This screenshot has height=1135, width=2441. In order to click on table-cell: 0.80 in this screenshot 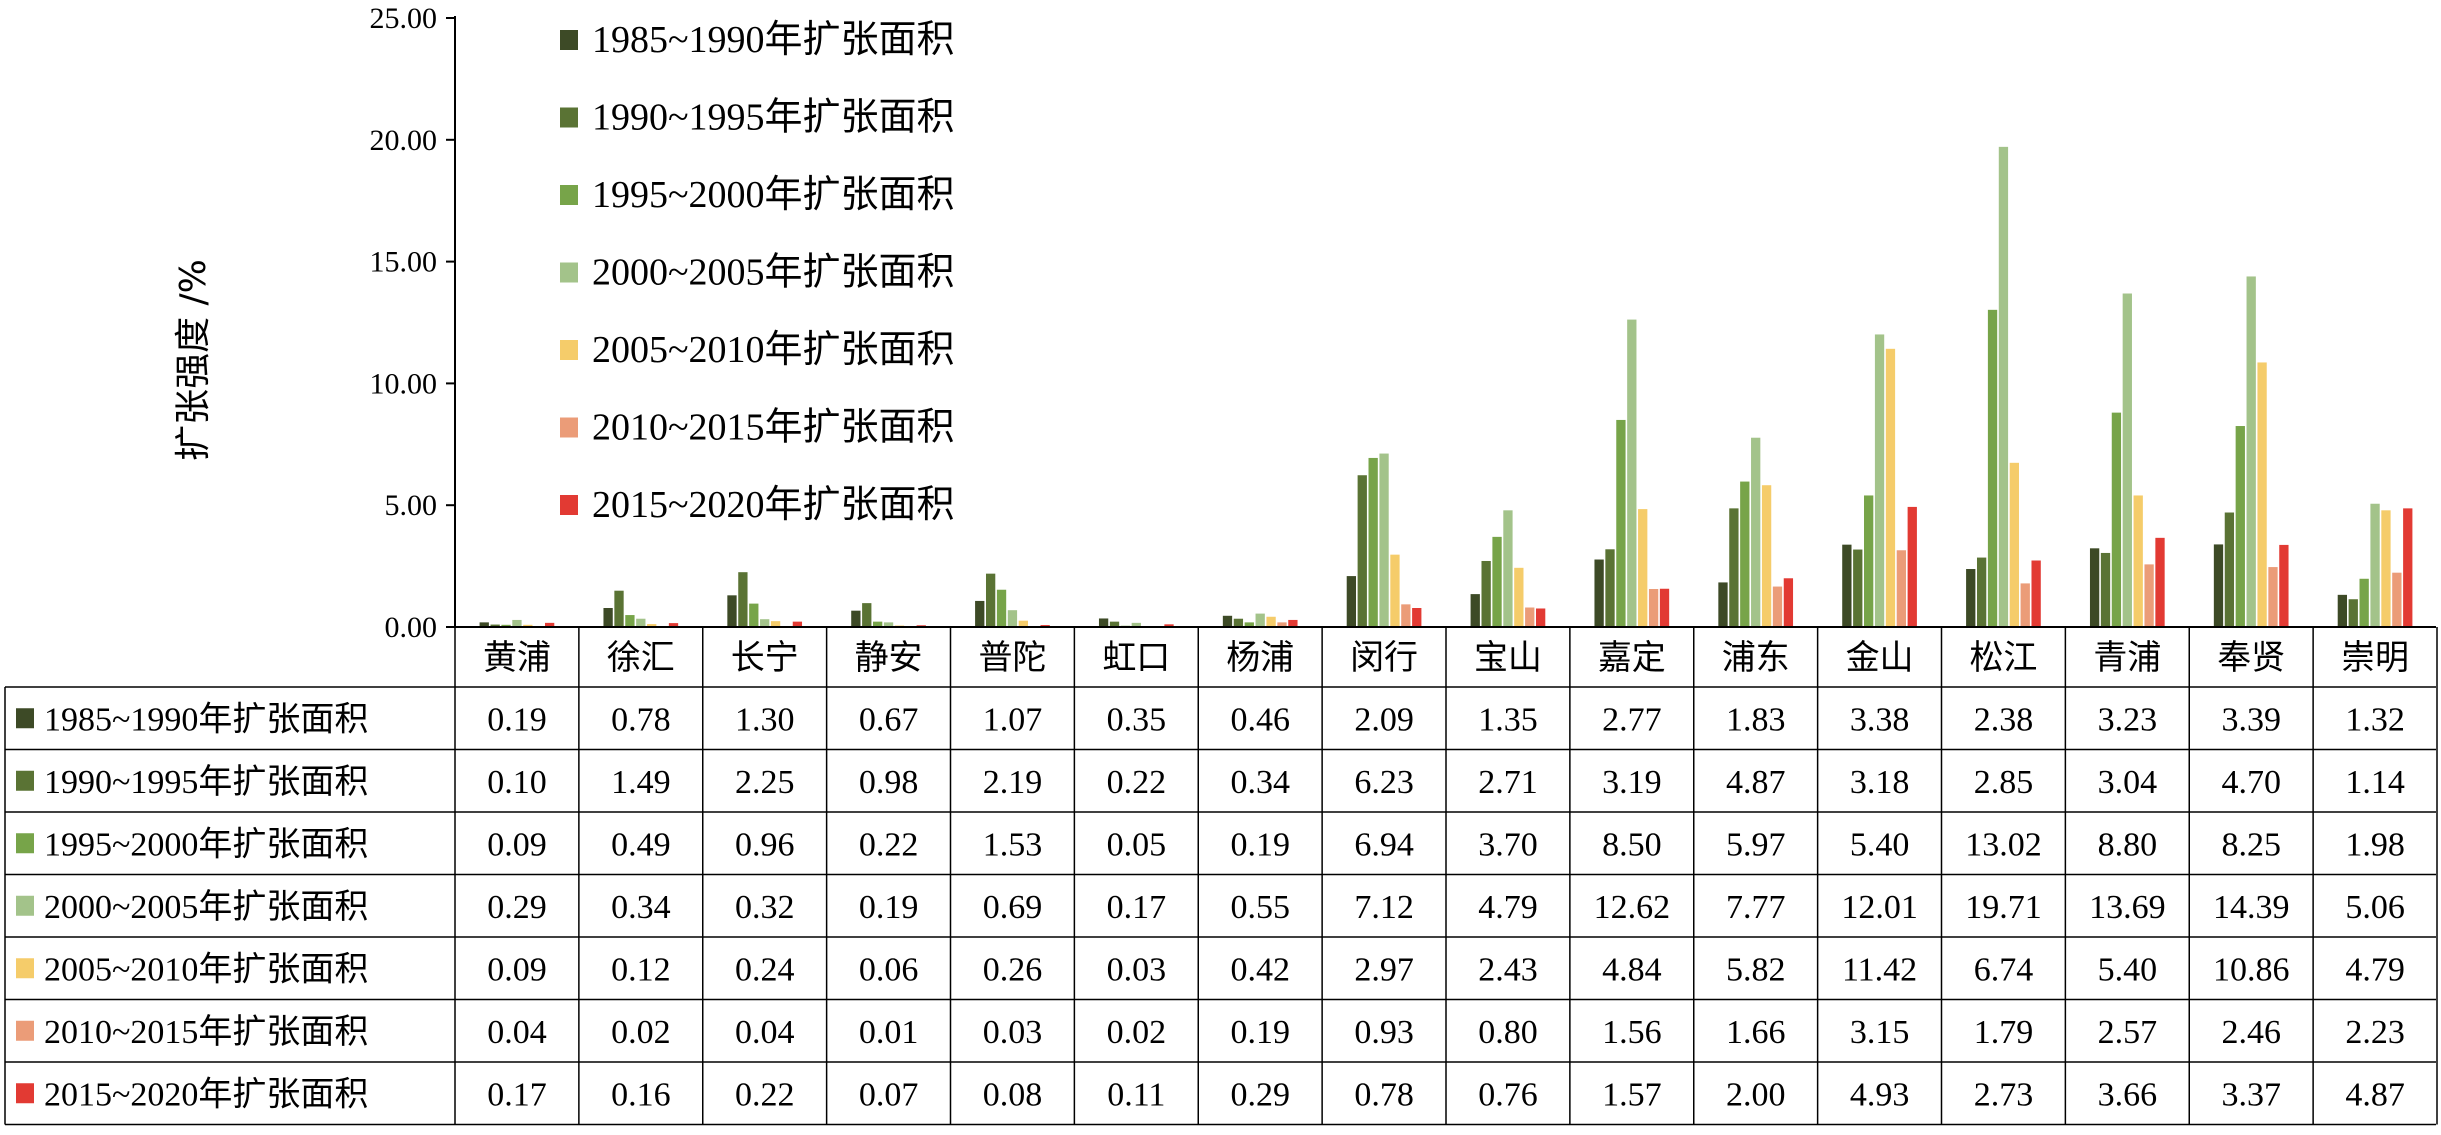, I will do `click(1508, 1032)`.